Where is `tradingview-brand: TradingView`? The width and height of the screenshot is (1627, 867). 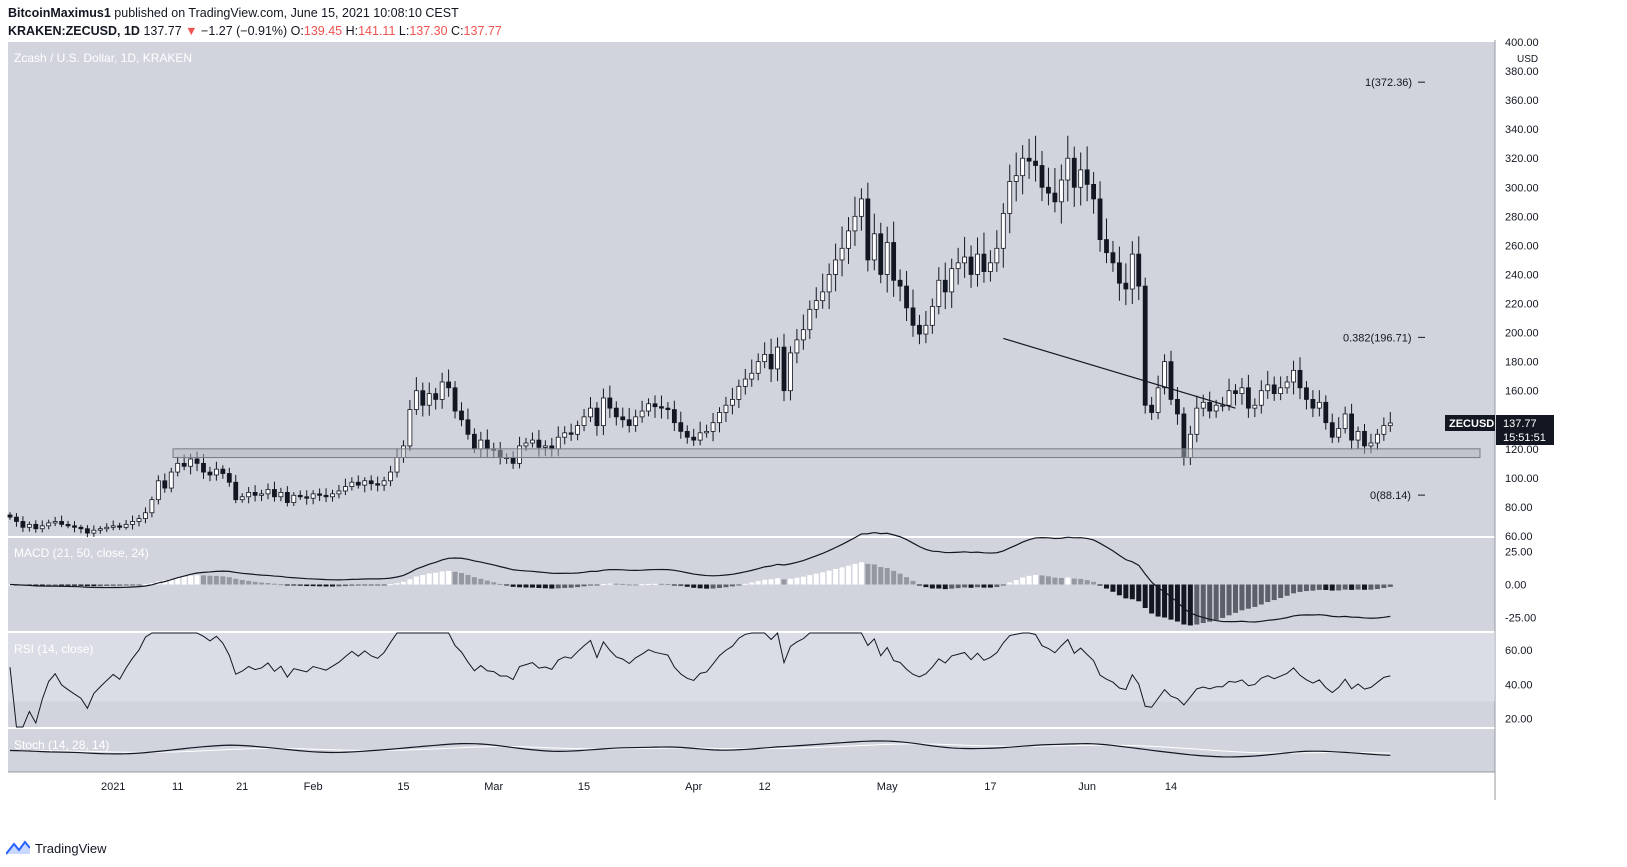 tradingview-brand: TradingView is located at coordinates (71, 848).